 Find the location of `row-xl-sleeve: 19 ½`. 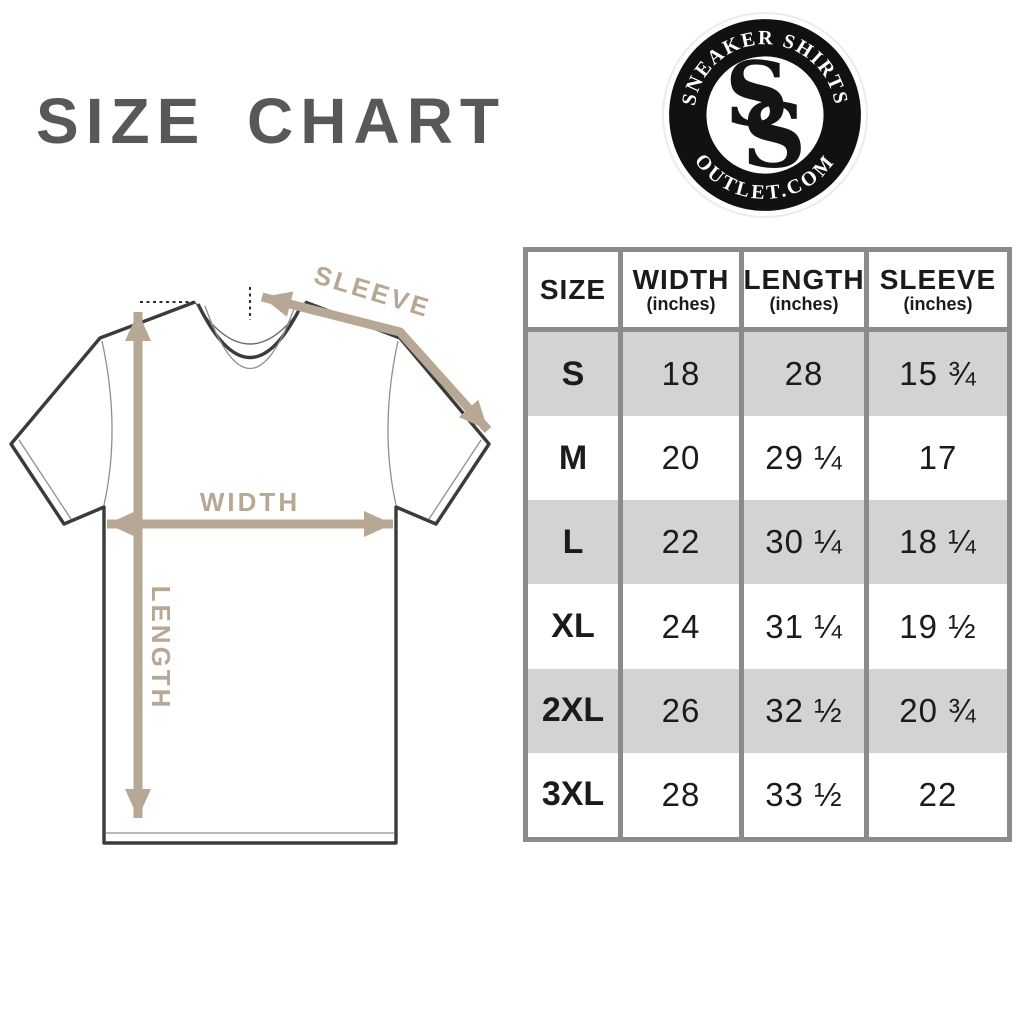

row-xl-sleeve: 19 ½ is located at coordinates (938, 626).